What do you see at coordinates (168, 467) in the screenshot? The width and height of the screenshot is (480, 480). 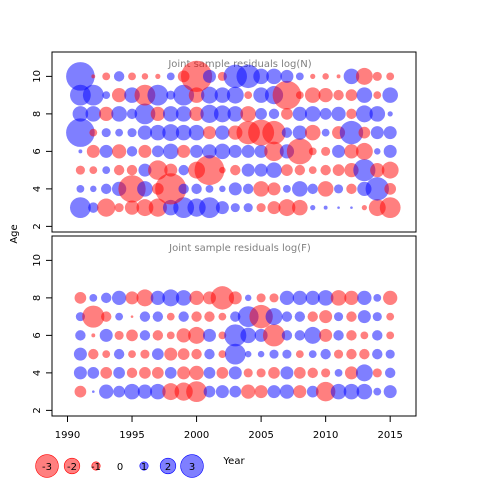 I see `legend-label: 2` at bounding box center [168, 467].